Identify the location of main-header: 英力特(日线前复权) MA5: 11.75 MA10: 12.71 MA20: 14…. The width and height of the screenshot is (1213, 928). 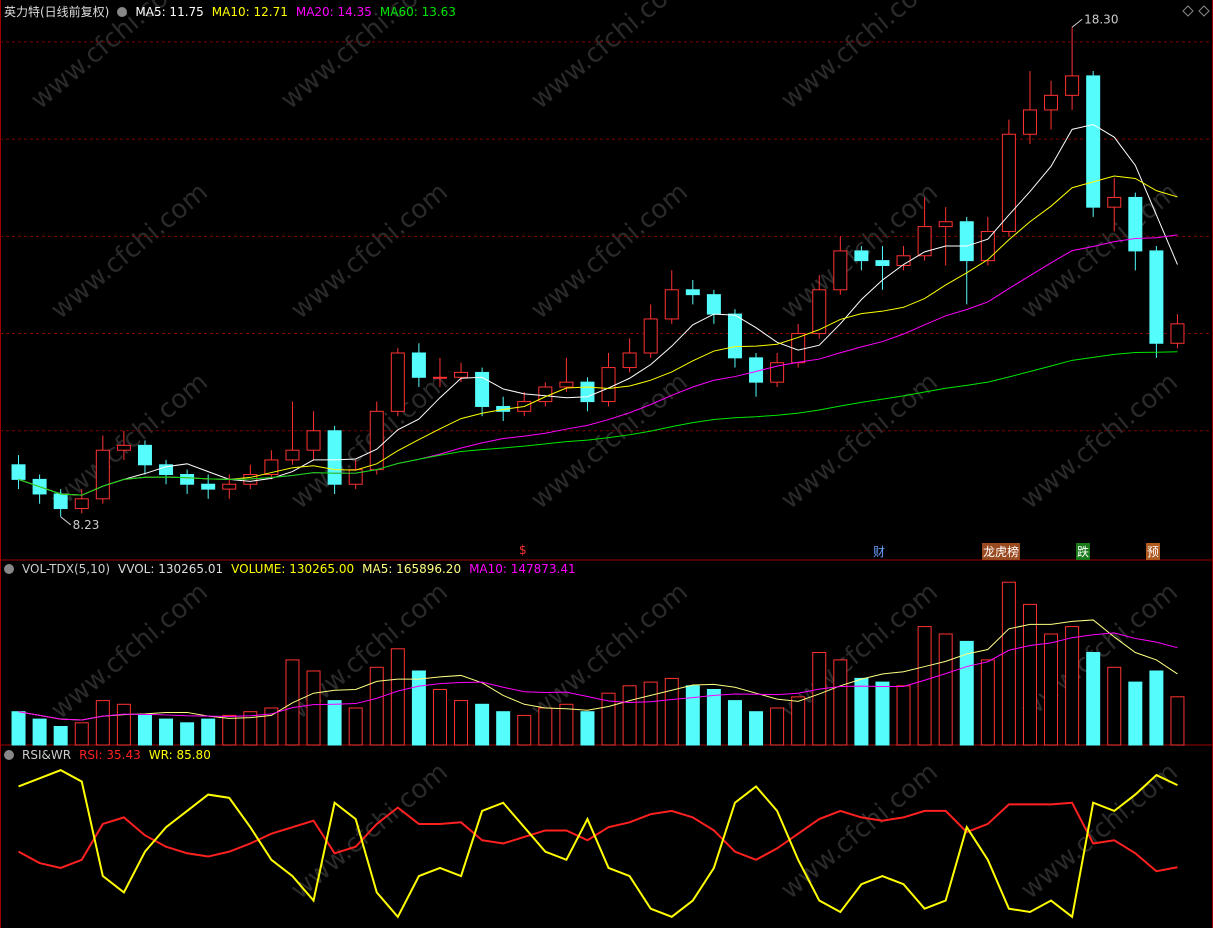
(230, 11).